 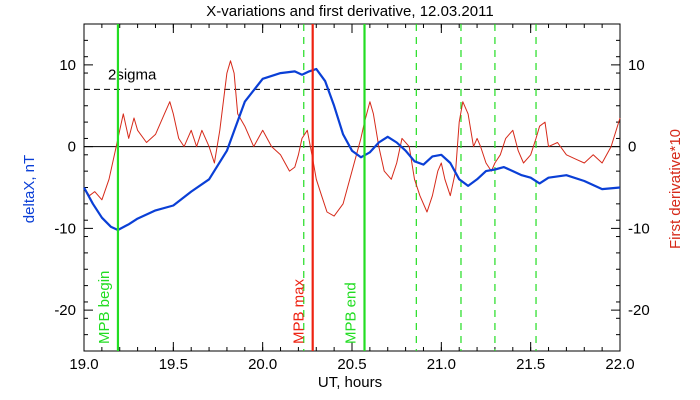 I want to click on right-y-axis-label: First derivative*10, so click(x=675, y=189).